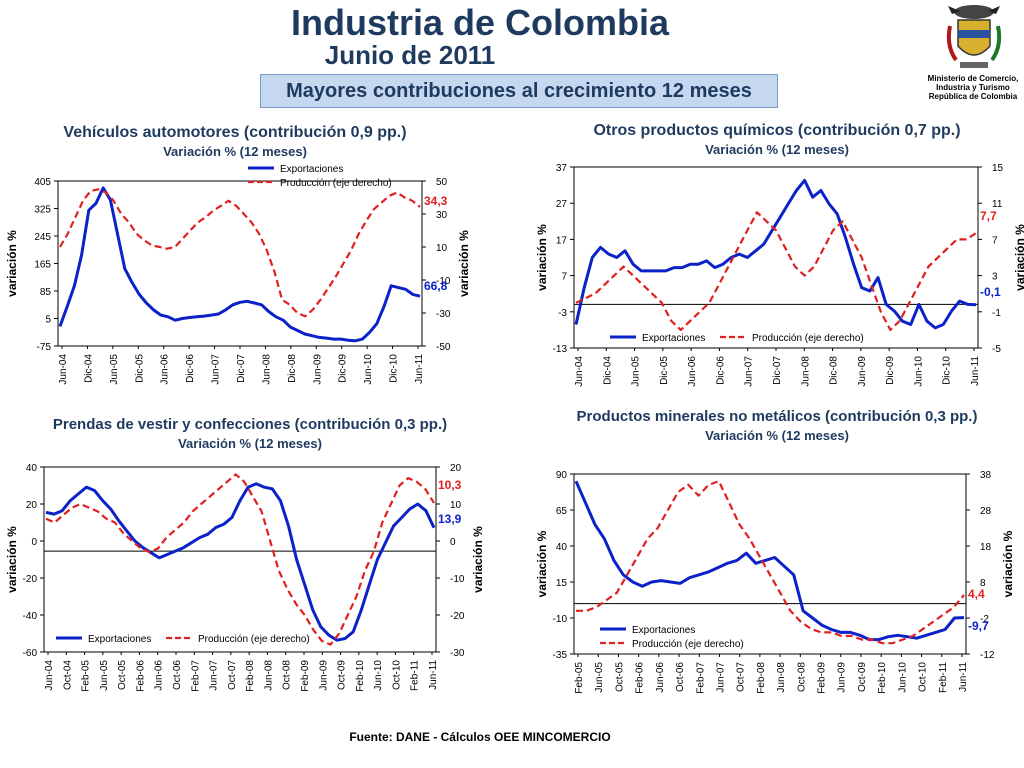  What do you see at coordinates (214, 675) in the screenshot?
I see `x-tick-label: Jun-07` at bounding box center [214, 675].